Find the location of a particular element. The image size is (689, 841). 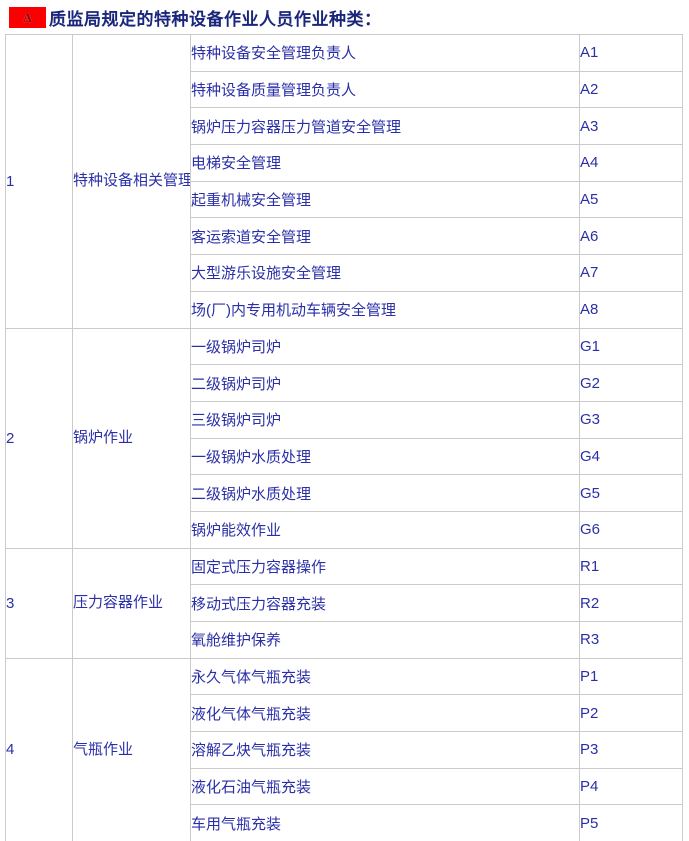

job-name-cell: 溶解乙炔气瓶充装 is located at coordinates (385, 750).